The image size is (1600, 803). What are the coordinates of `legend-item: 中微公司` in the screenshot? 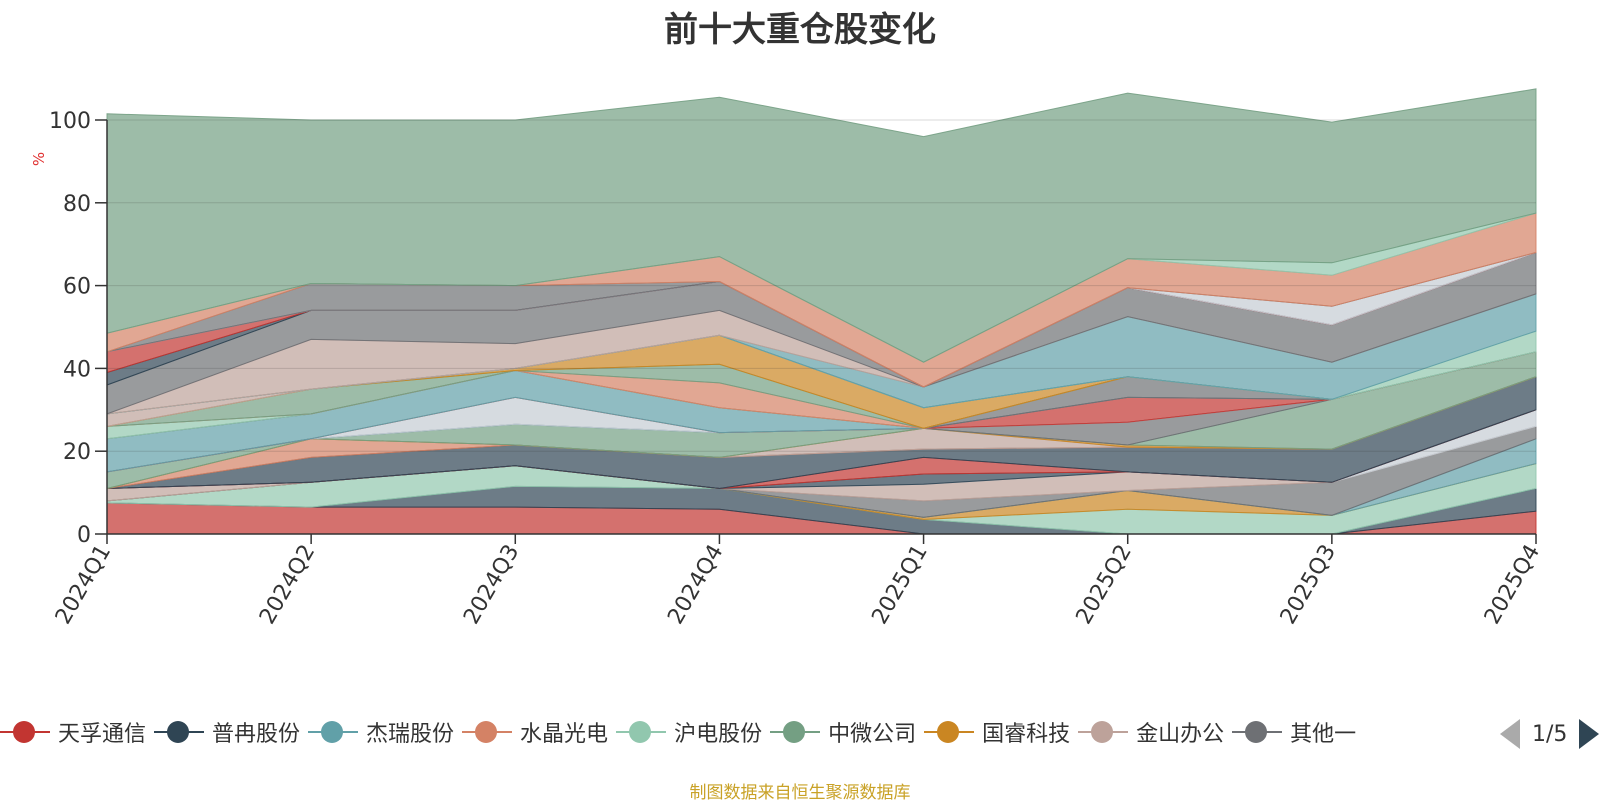 It's located at (843, 732).